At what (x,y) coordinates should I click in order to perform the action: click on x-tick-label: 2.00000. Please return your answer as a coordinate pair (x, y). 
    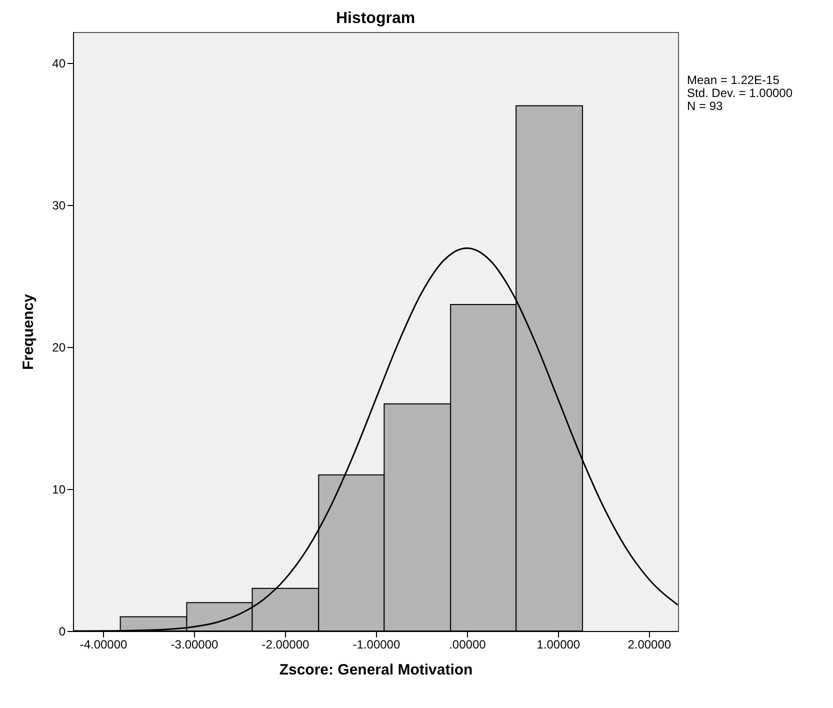
    Looking at the image, I should click on (650, 645).